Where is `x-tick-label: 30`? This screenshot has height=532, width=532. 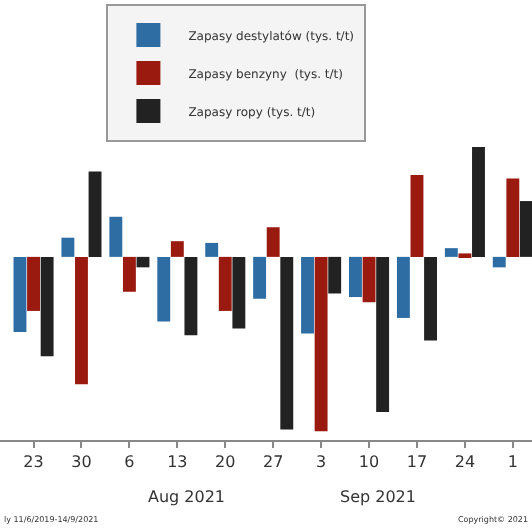 x-tick-label: 30 is located at coordinates (81, 462).